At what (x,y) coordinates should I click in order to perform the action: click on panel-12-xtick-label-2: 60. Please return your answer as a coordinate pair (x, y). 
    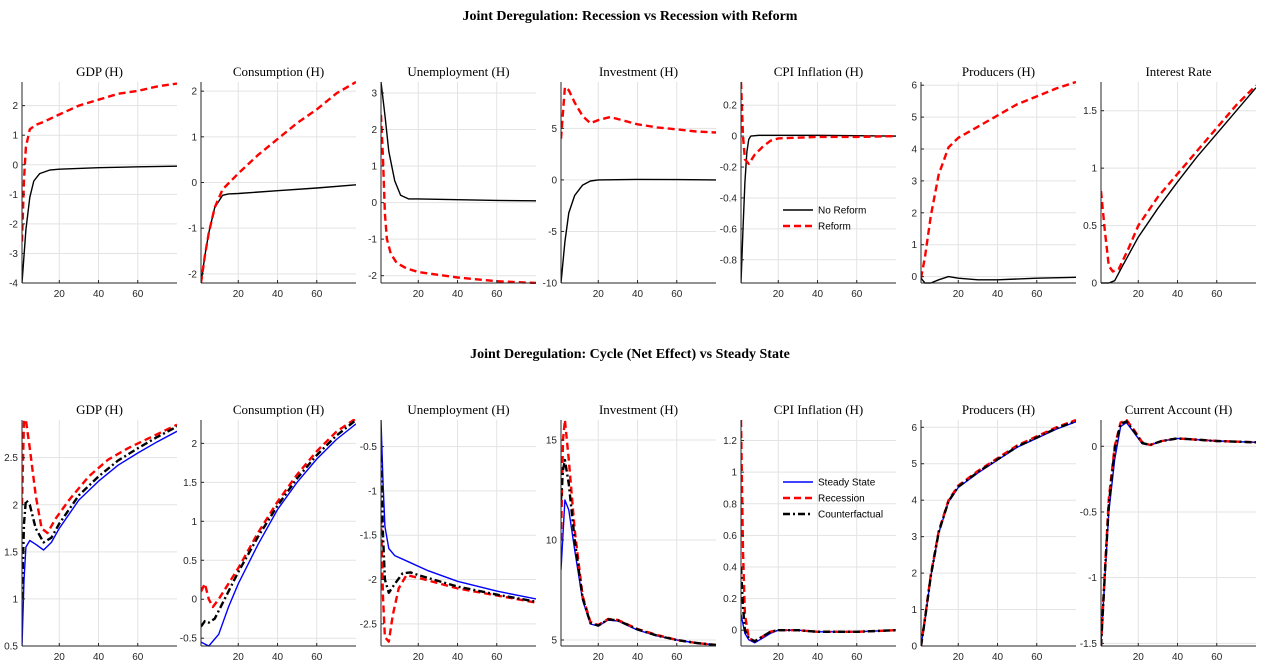
    Looking at the image, I should click on (1037, 657).